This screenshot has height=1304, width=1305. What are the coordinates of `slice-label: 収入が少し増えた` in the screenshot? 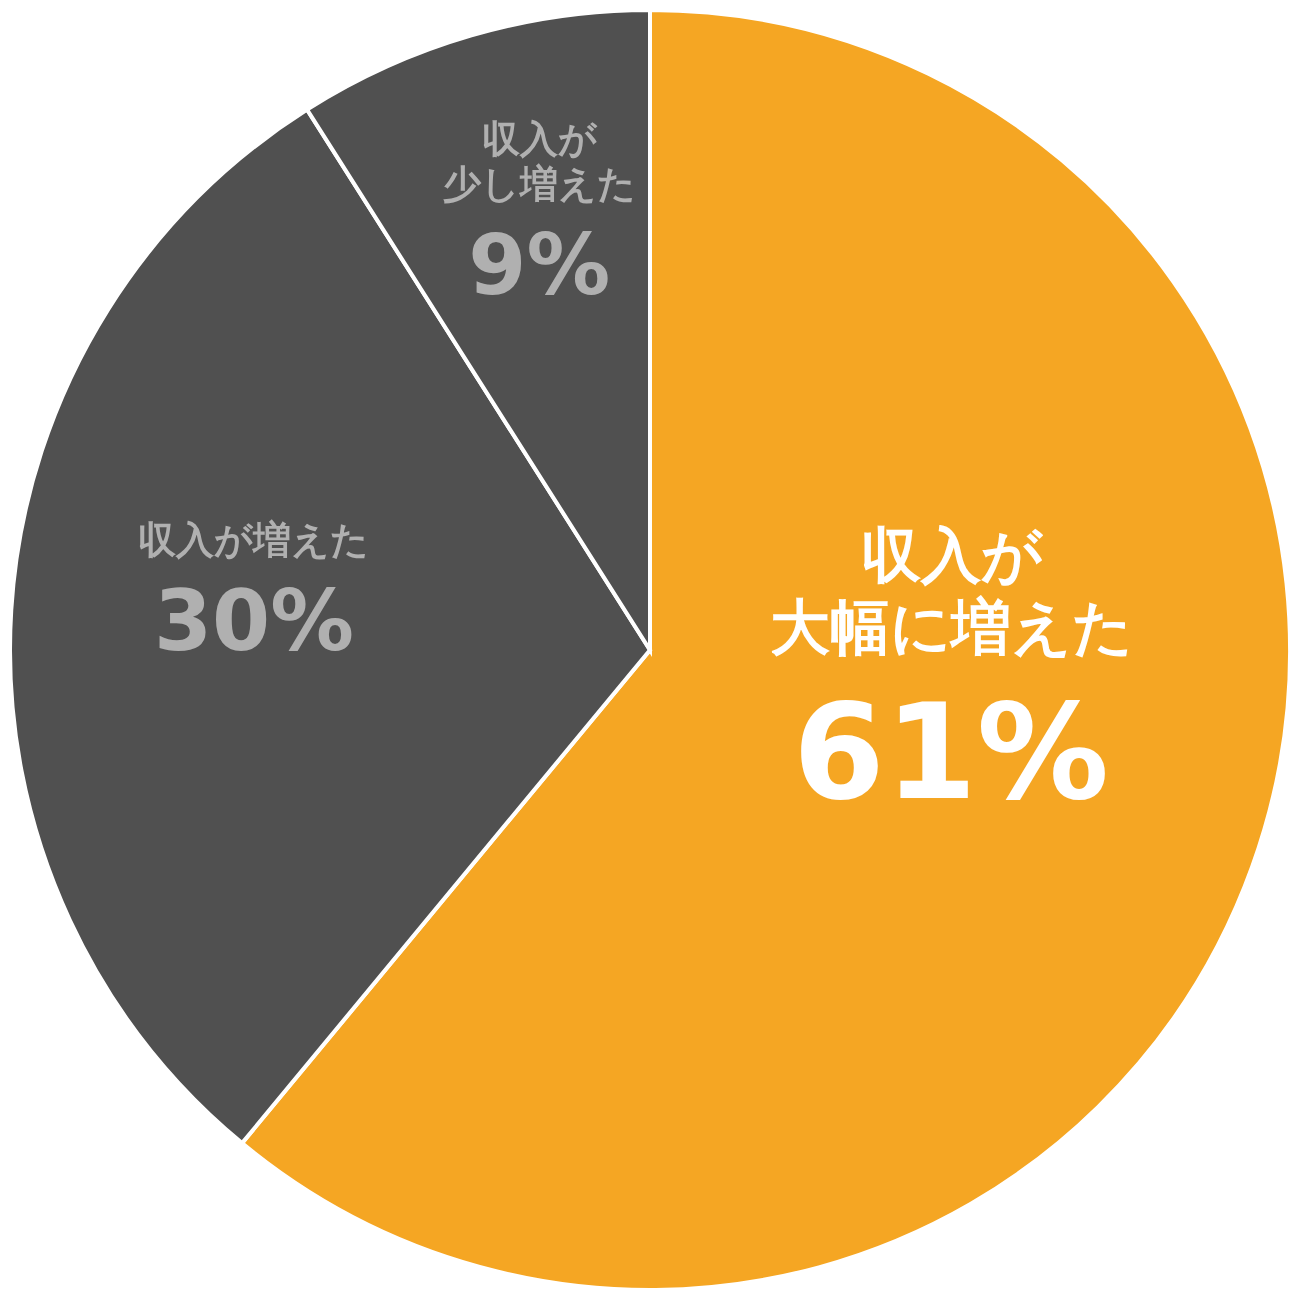 It's located at (539, 161).